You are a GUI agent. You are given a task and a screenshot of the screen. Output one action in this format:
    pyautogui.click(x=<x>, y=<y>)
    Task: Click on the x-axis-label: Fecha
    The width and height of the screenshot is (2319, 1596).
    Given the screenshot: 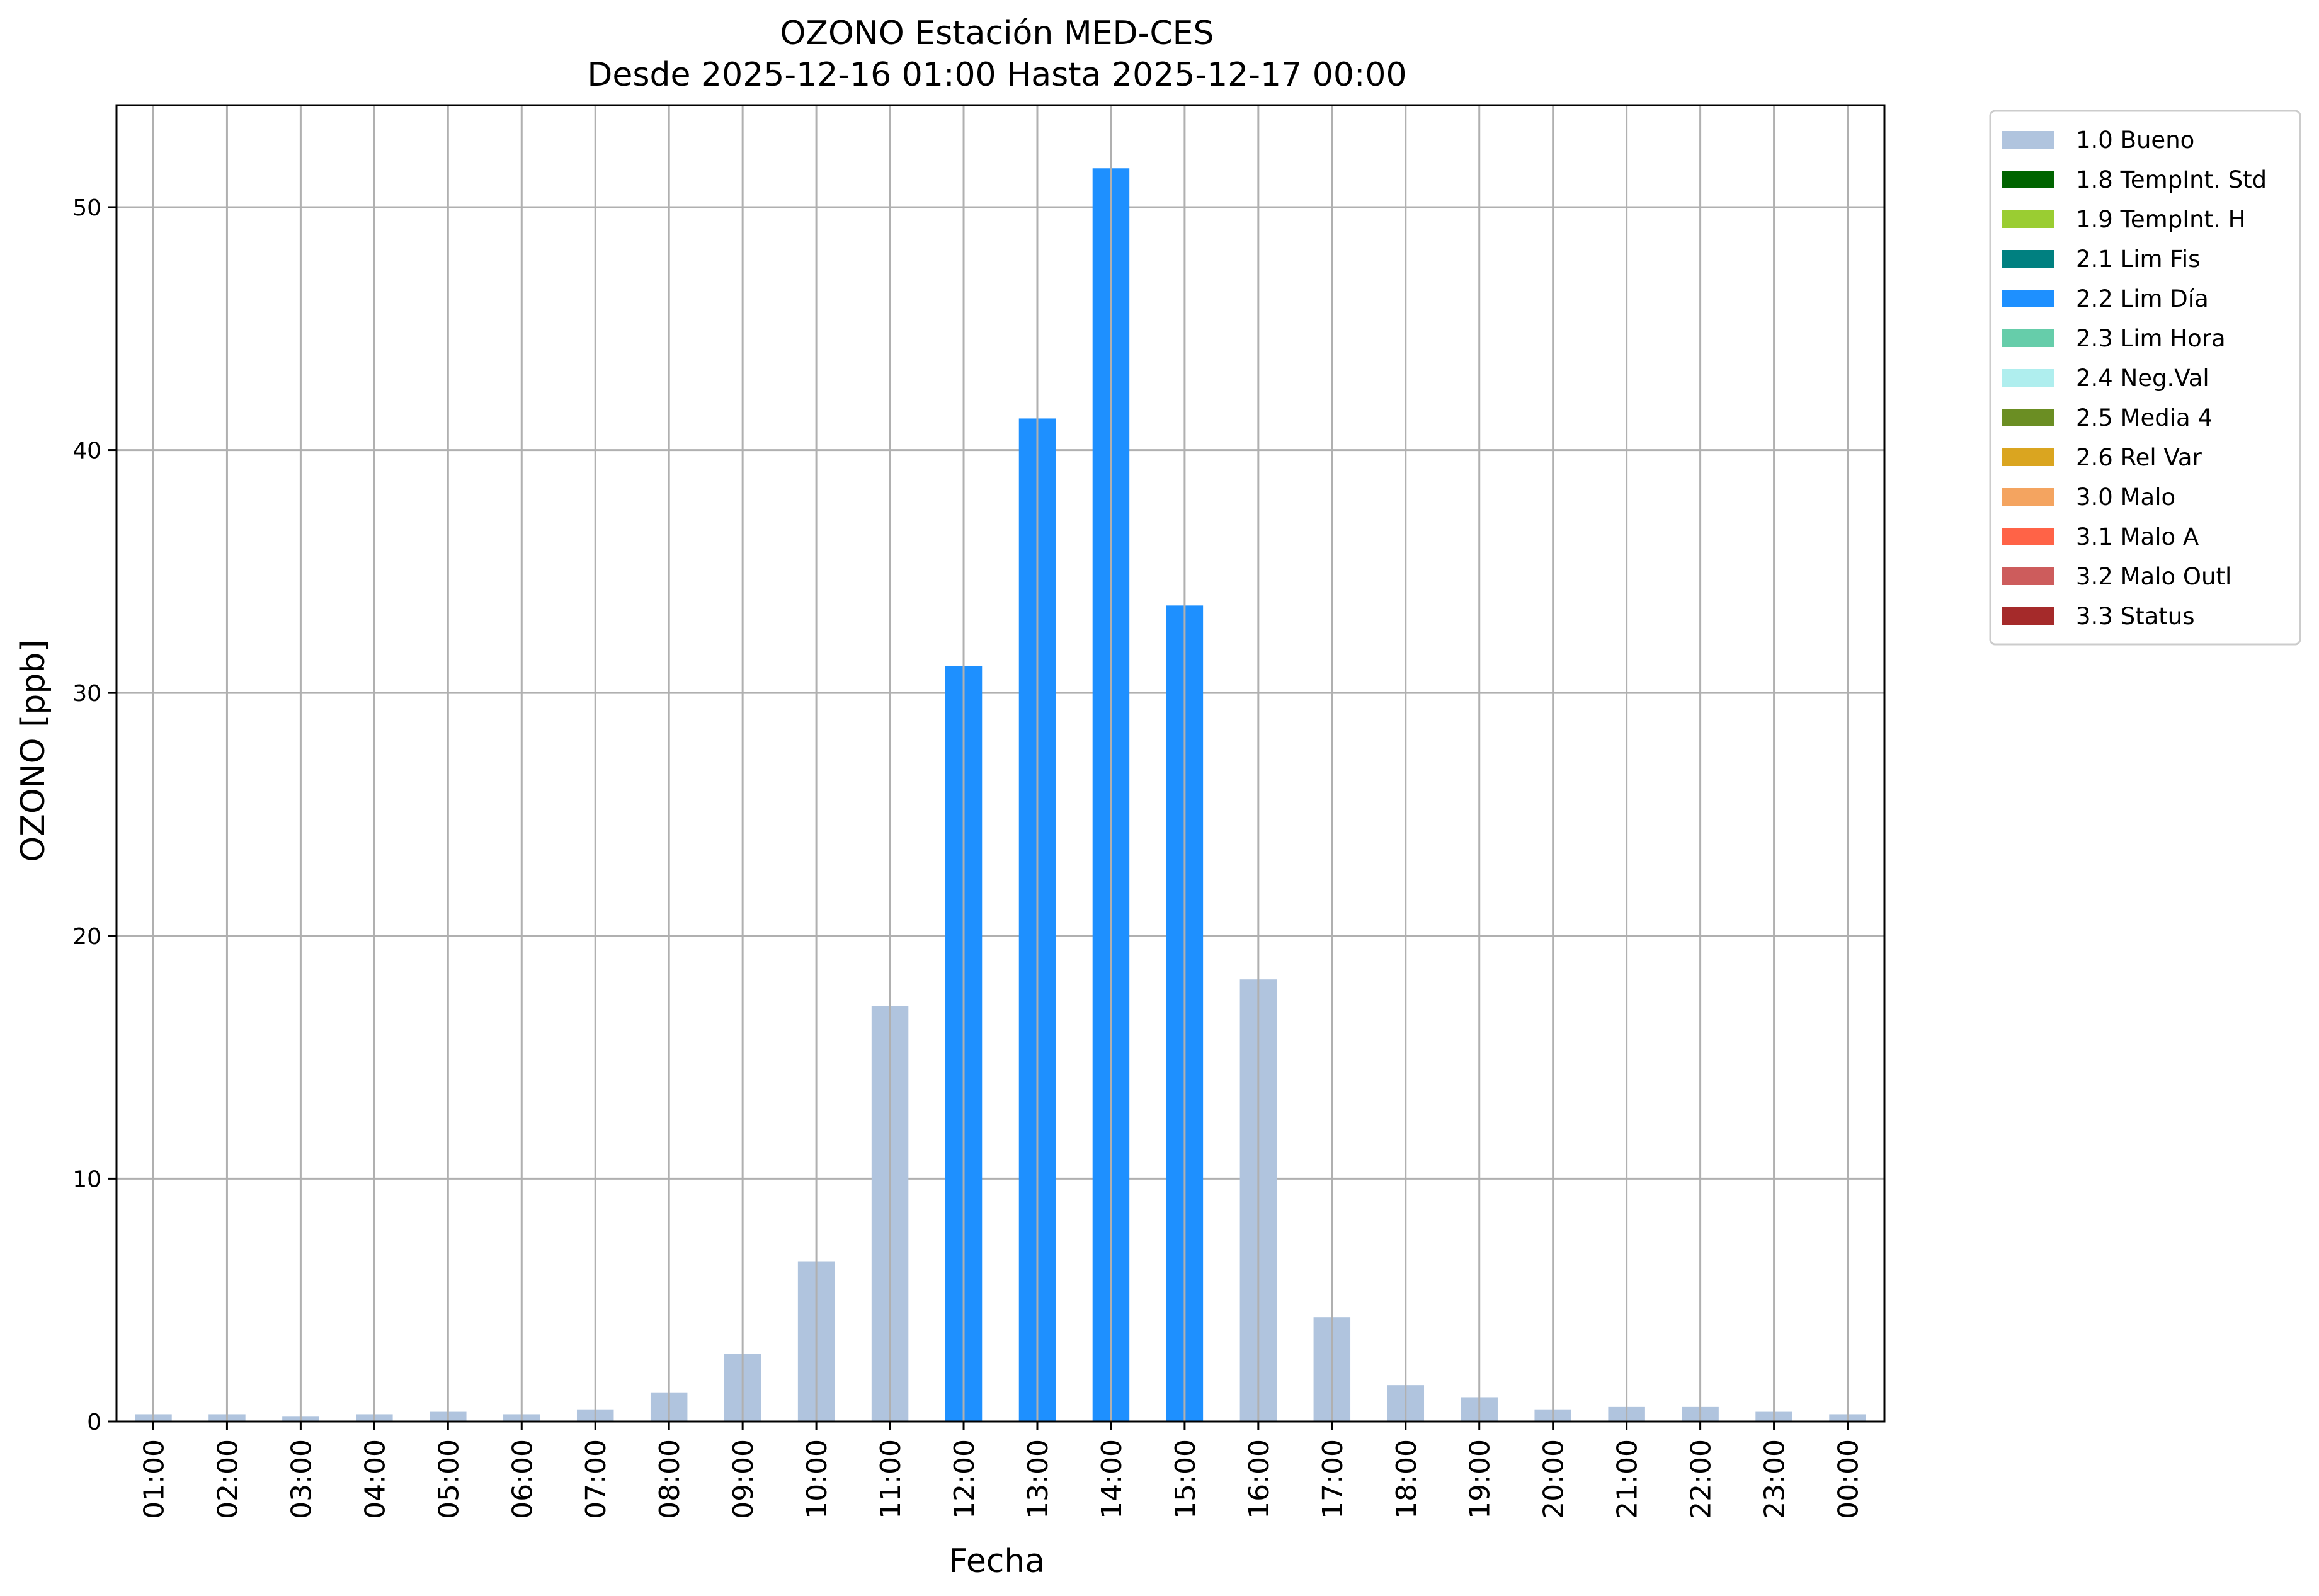 What is the action you would take?
    pyautogui.click(x=997, y=1561)
    